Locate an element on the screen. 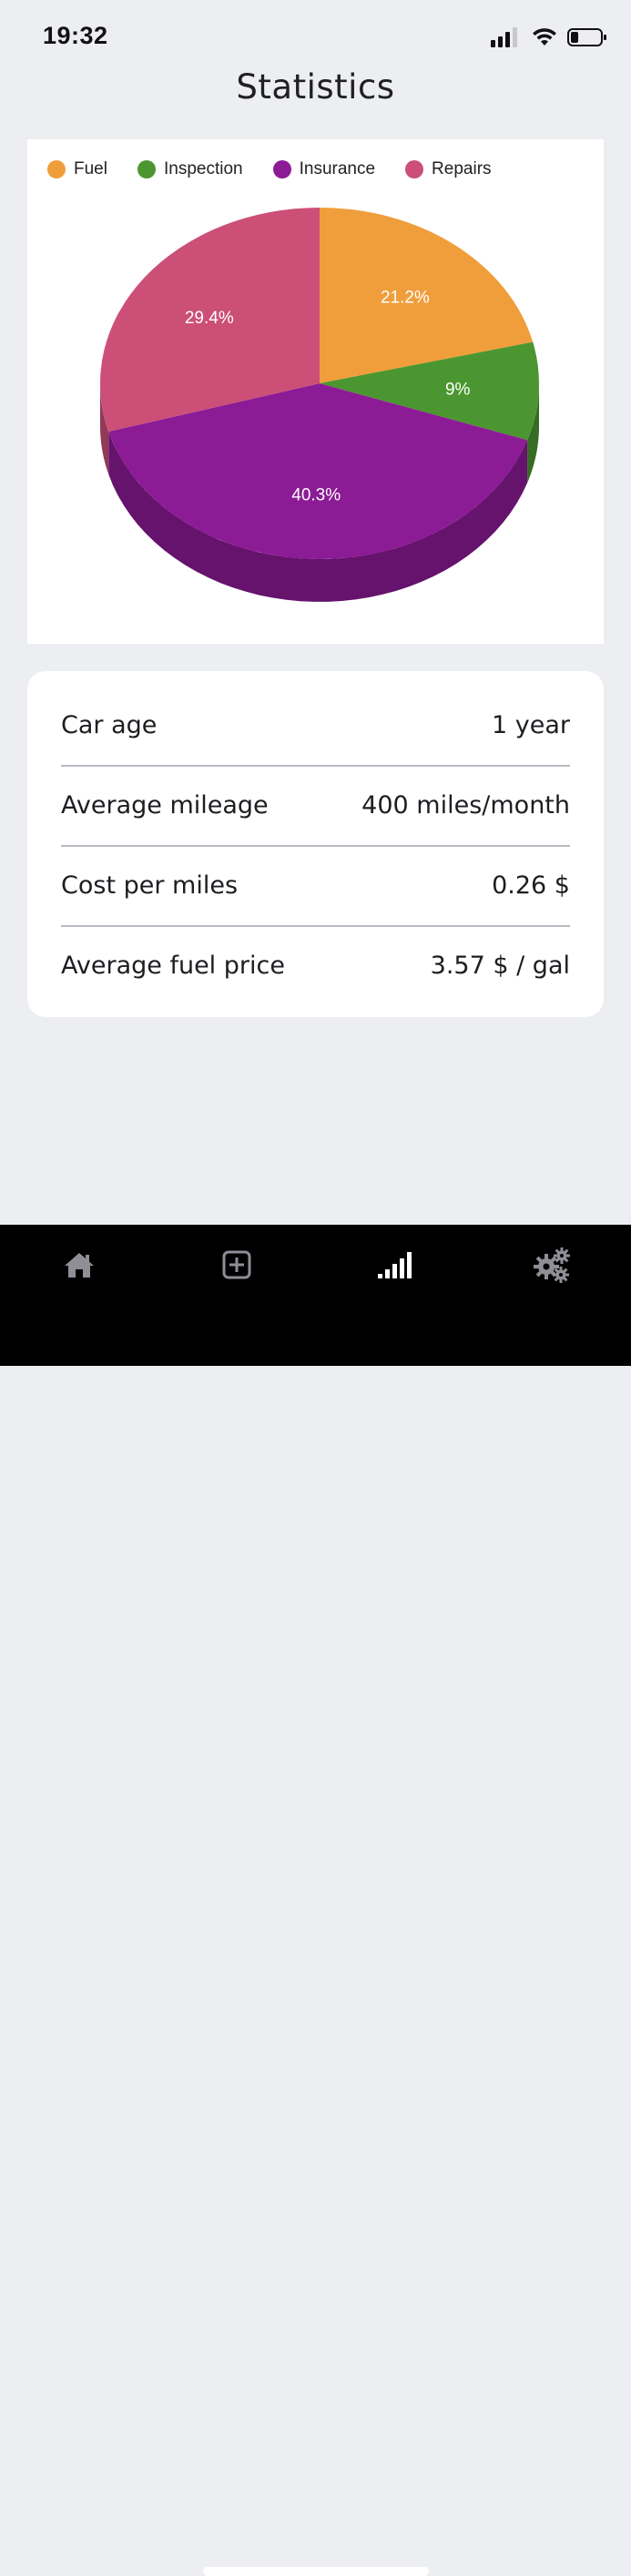 The height and width of the screenshot is (2576, 631). legend-dot-fuel is located at coordinates (57, 169).